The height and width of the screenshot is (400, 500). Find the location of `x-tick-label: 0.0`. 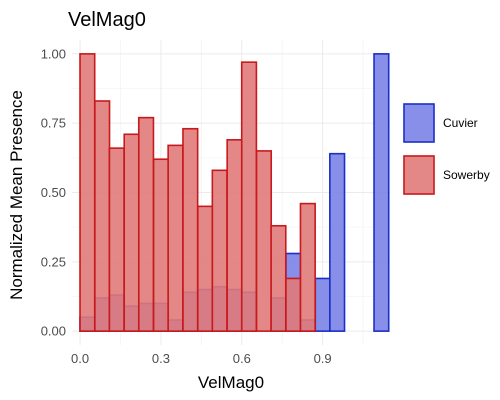

x-tick-label: 0.0 is located at coordinates (80, 358).